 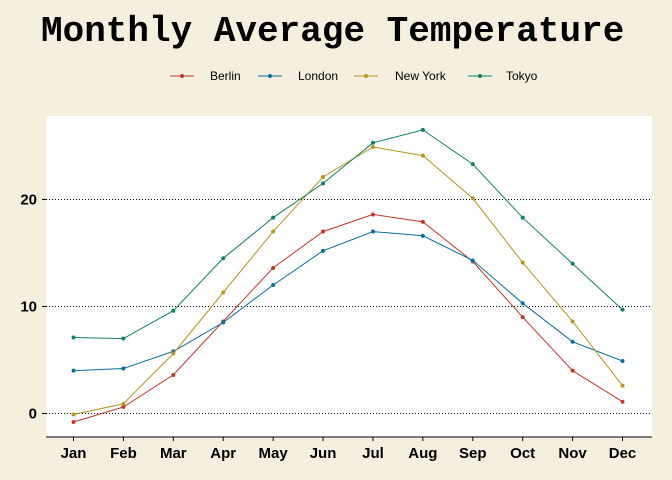 I want to click on chart-title: Monthly Average Temperature, so click(x=333, y=31).